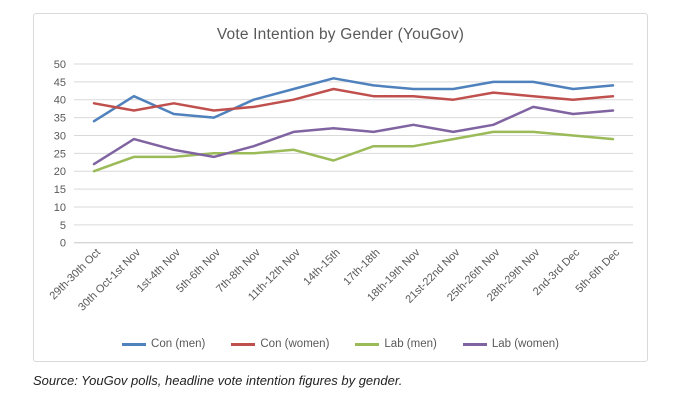 This screenshot has height=400, width=677. What do you see at coordinates (60, 136) in the screenshot?
I see `y-tick-label: 30` at bounding box center [60, 136].